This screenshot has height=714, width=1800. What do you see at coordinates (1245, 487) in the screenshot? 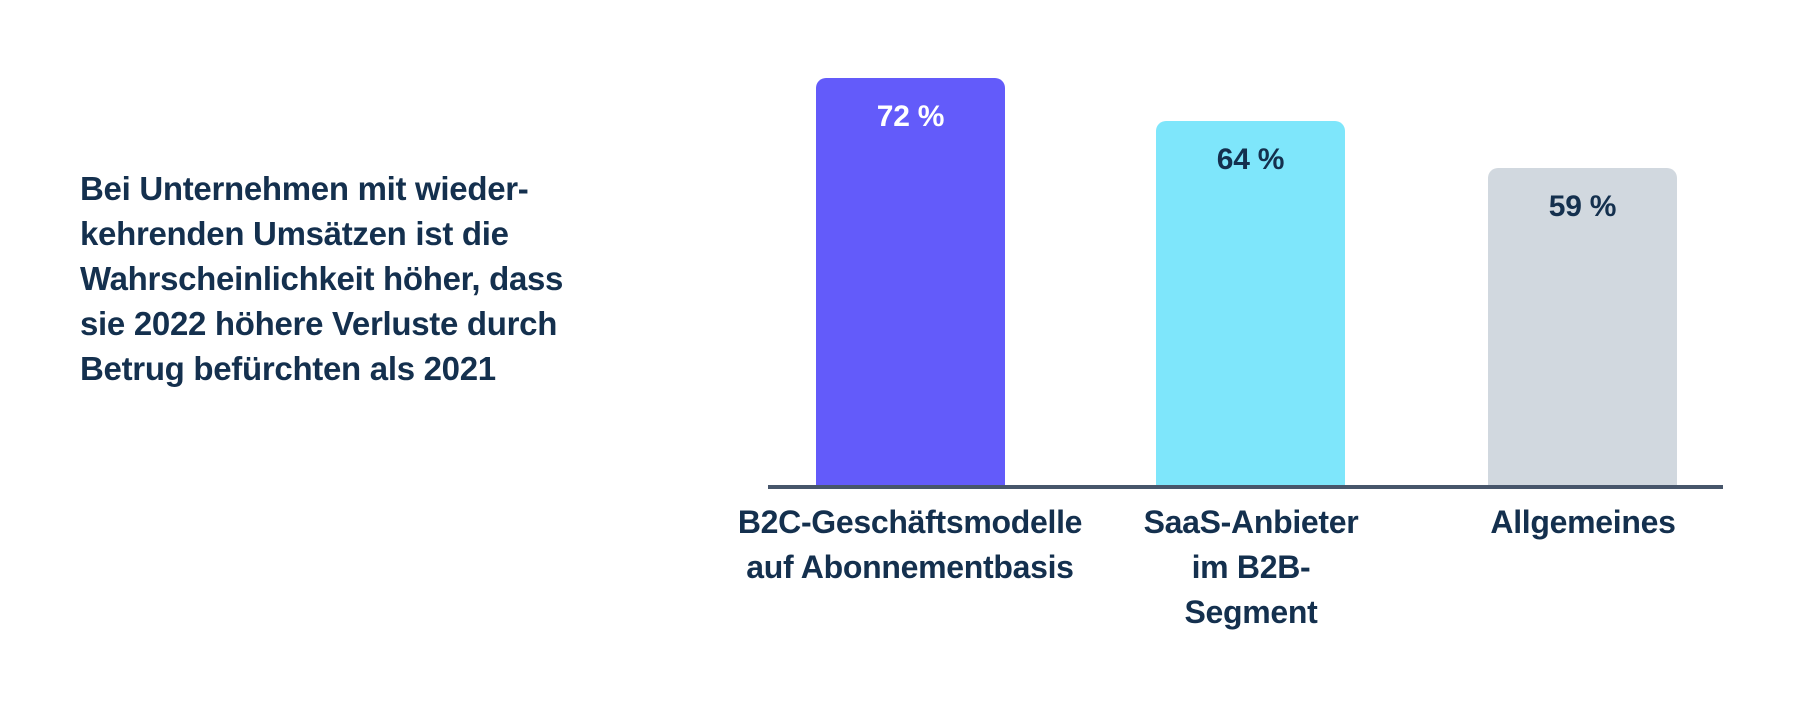
I see `x-axis-line` at bounding box center [1245, 487].